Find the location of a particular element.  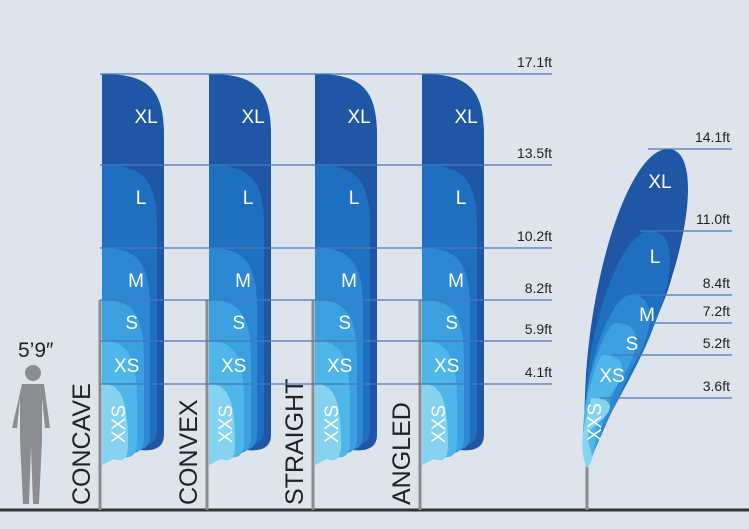

height-label: 13.5ft is located at coordinates (534, 153).